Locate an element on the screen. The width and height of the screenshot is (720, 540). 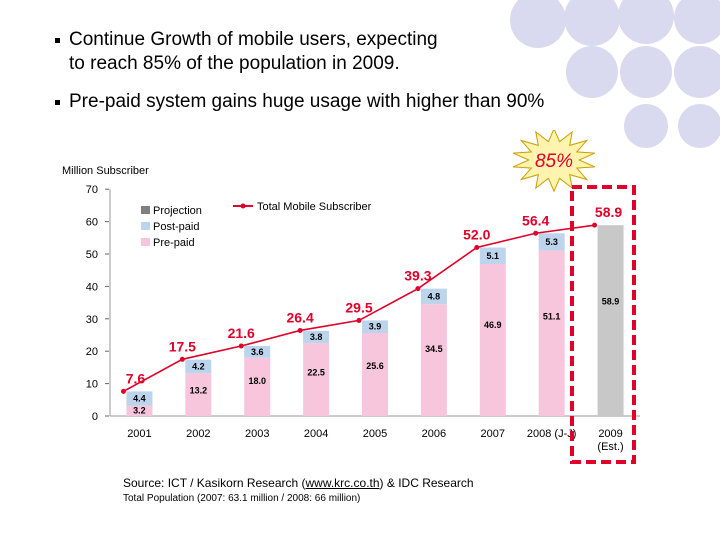
legend-swatch-postpaid is located at coordinates (145, 226).